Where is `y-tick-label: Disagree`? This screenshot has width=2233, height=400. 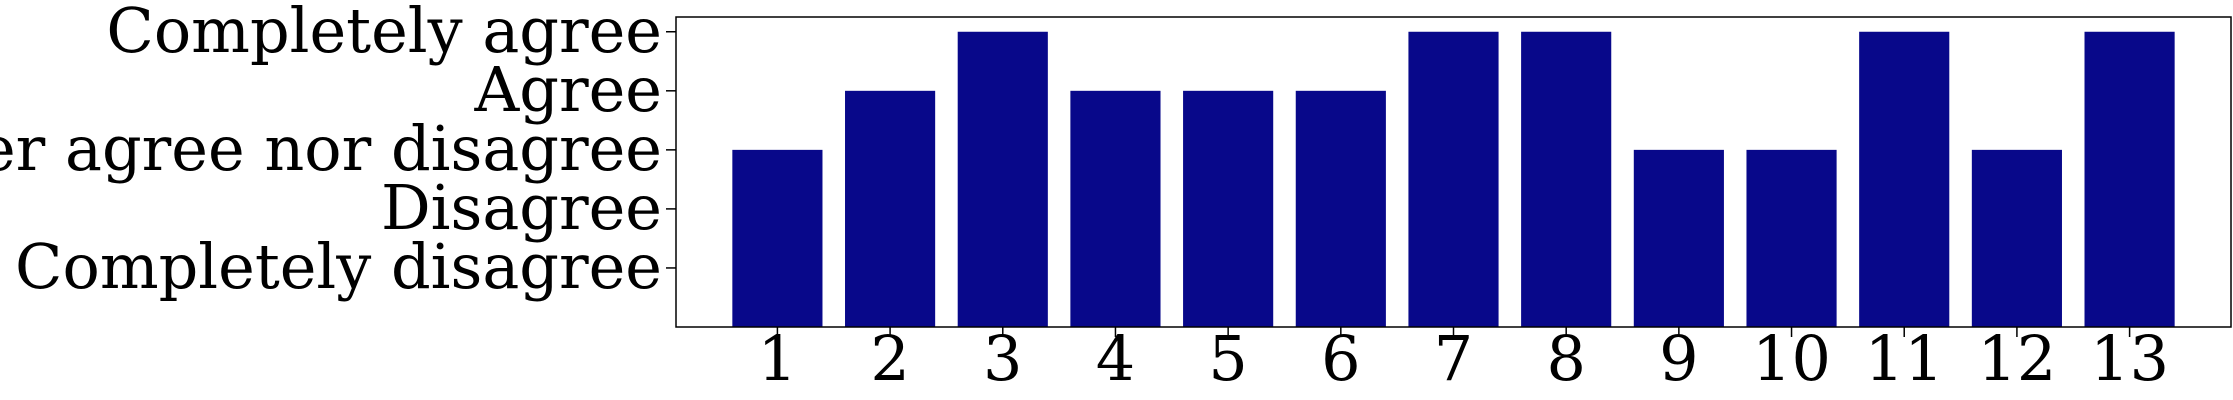 y-tick-label: Disagree is located at coordinates (521, 207).